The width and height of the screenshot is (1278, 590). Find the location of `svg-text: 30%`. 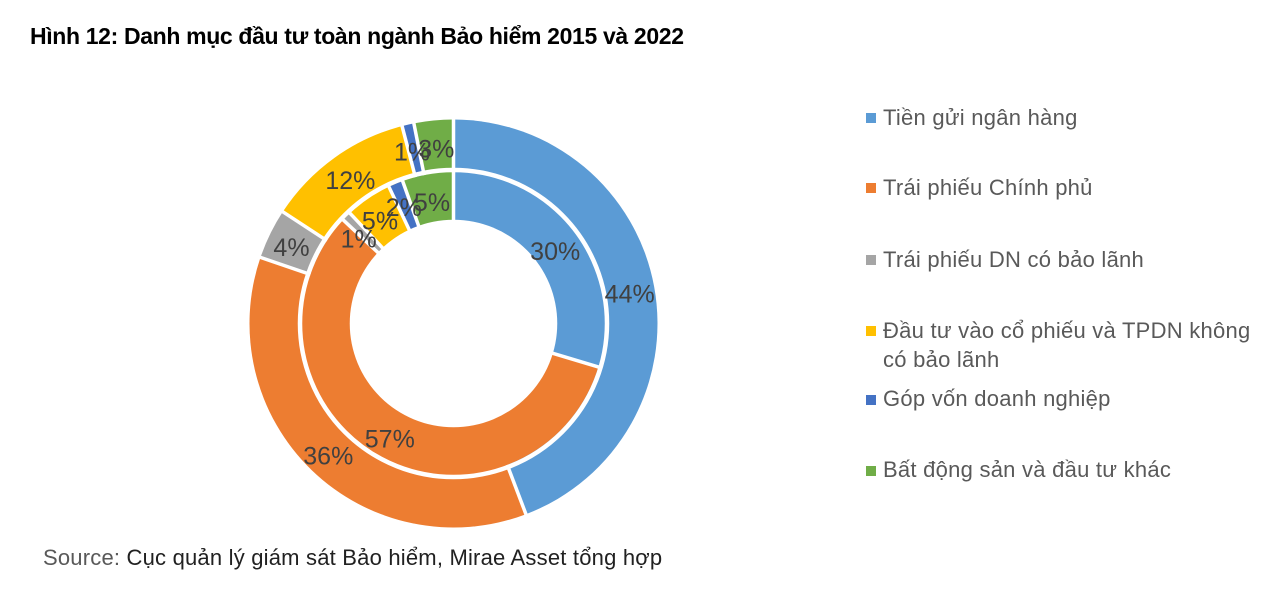

svg-text: 30% is located at coordinates (555, 252).